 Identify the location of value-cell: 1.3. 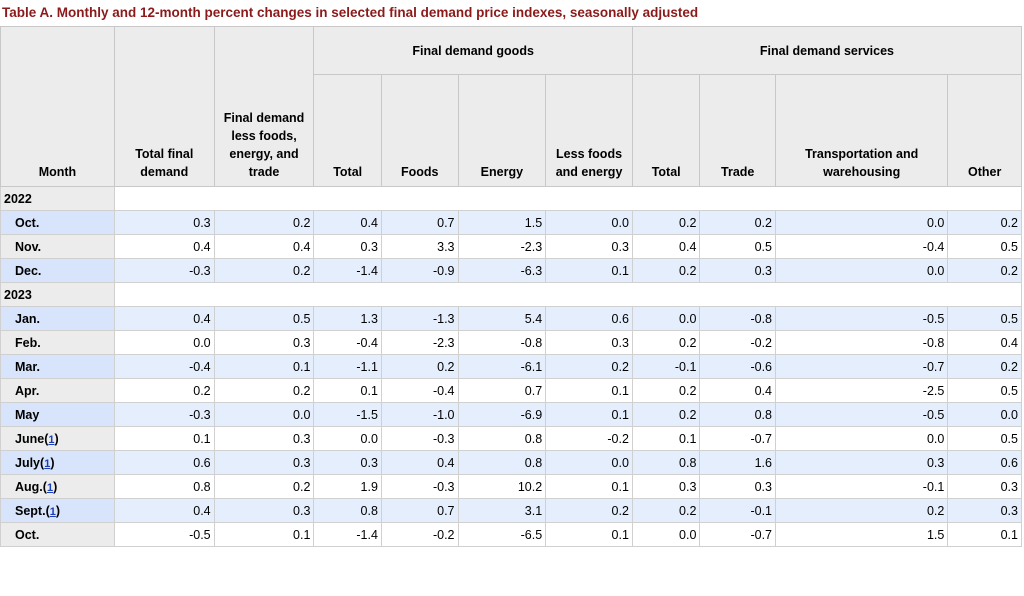
(347, 318).